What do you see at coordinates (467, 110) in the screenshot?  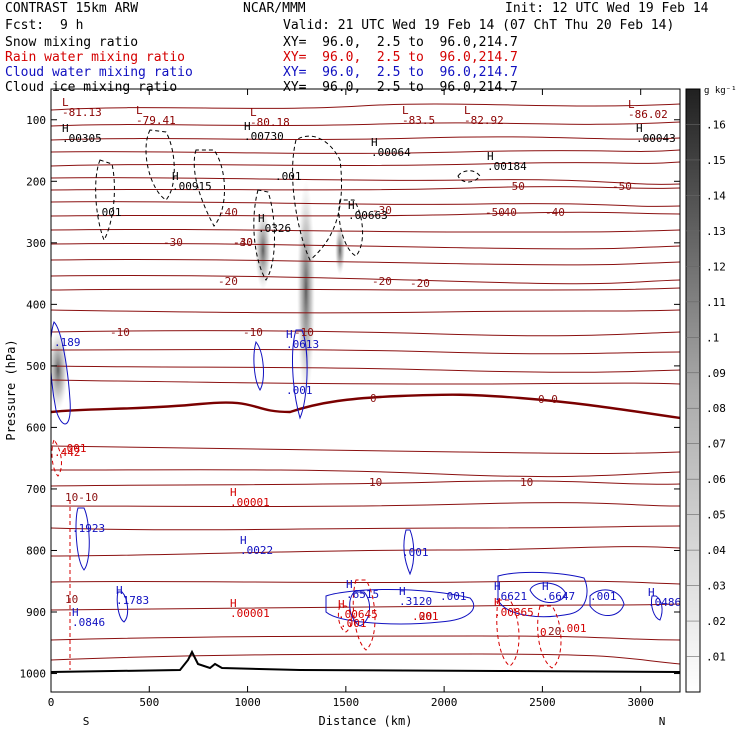 I see `extremum-type-4: L` at bounding box center [467, 110].